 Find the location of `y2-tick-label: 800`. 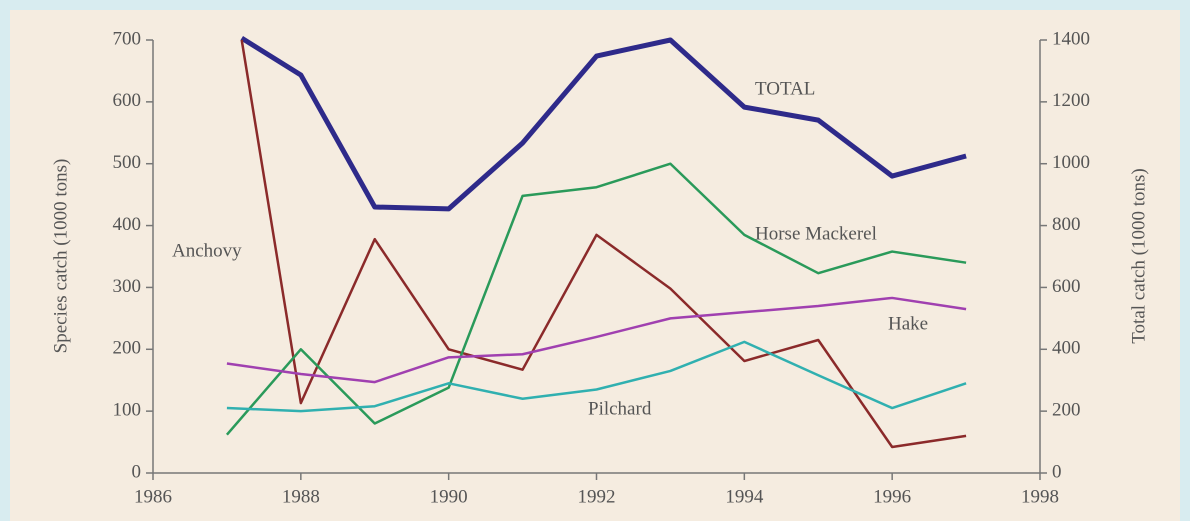

y2-tick-label: 800 is located at coordinates (1066, 224).